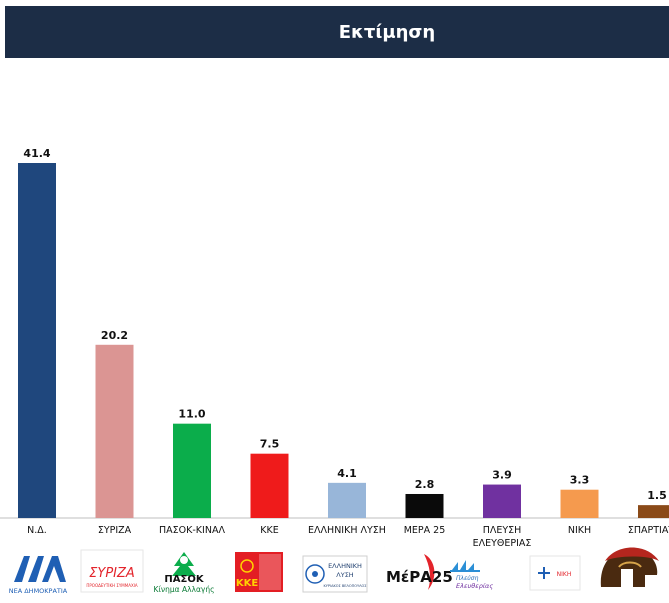  I want to click on syriza-logo: ΣΥΡΙΖΑ ΠΡΟΟΔΕΥΤΙΚΗ ΣΥΜΜΑΧΙΑ, so click(112, 571).